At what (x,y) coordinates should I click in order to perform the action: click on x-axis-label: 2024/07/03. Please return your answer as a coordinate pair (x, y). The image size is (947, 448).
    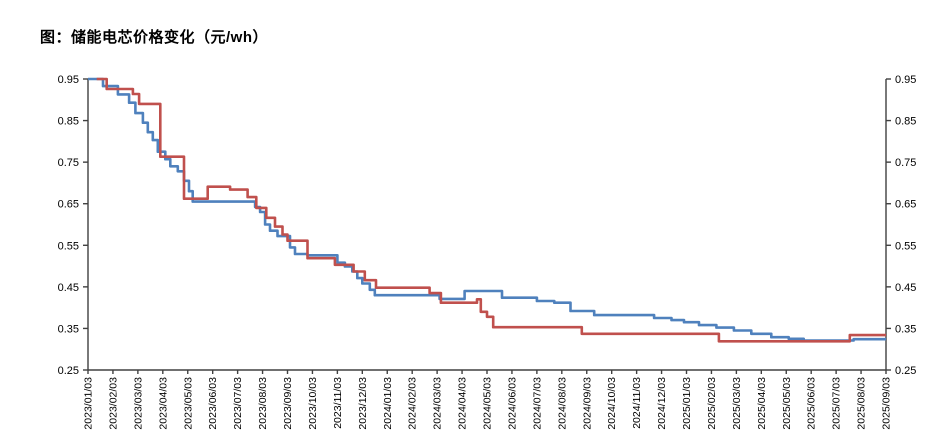
    Looking at the image, I should click on (537, 403).